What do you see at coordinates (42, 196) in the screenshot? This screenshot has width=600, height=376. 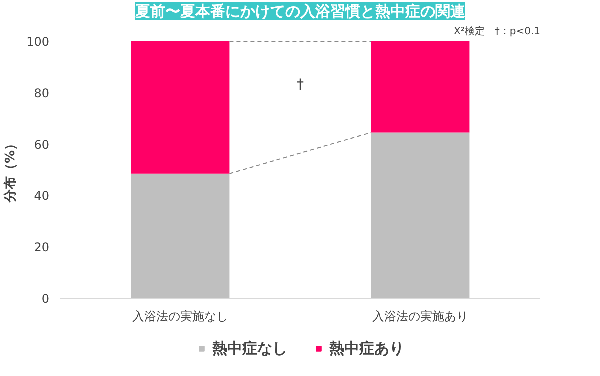 I see `y-tick-label: 40` at bounding box center [42, 196].